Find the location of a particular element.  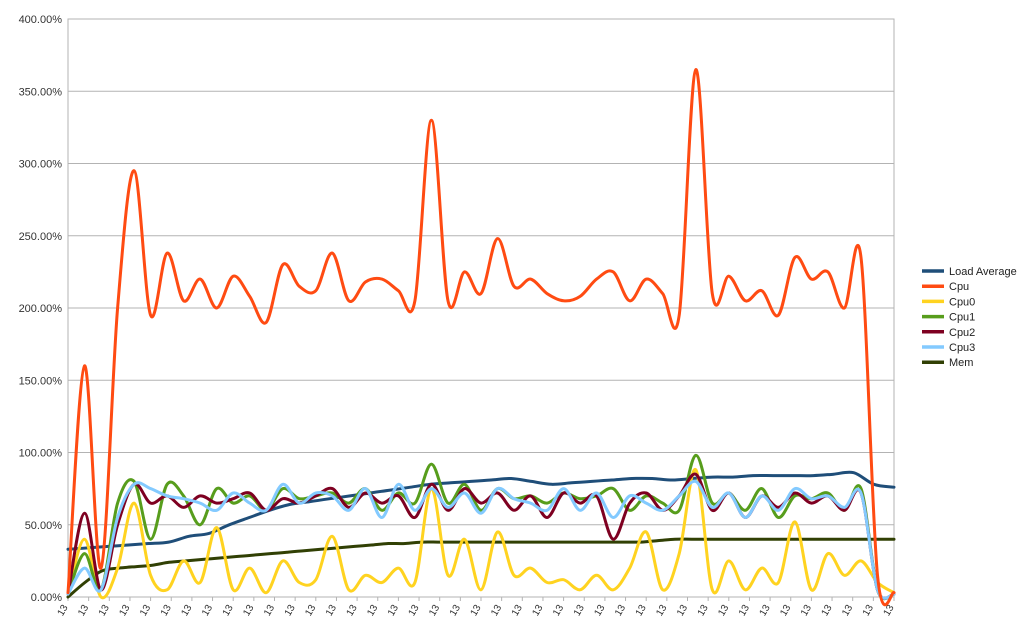

y-tick-label: 150.00% is located at coordinates (41, 381).